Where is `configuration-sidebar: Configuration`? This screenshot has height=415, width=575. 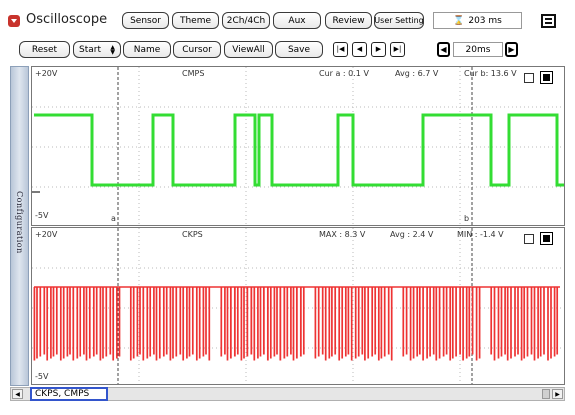 configuration-sidebar: Configuration is located at coordinates (19, 226).